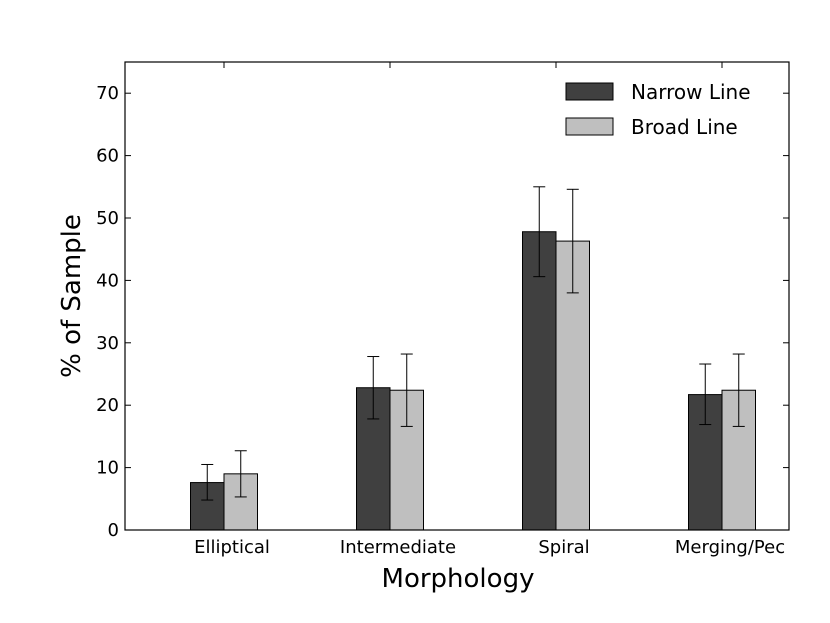  Describe the element at coordinates (684, 127) in the screenshot. I see `legend-label-broad-line: Broad Line` at that location.